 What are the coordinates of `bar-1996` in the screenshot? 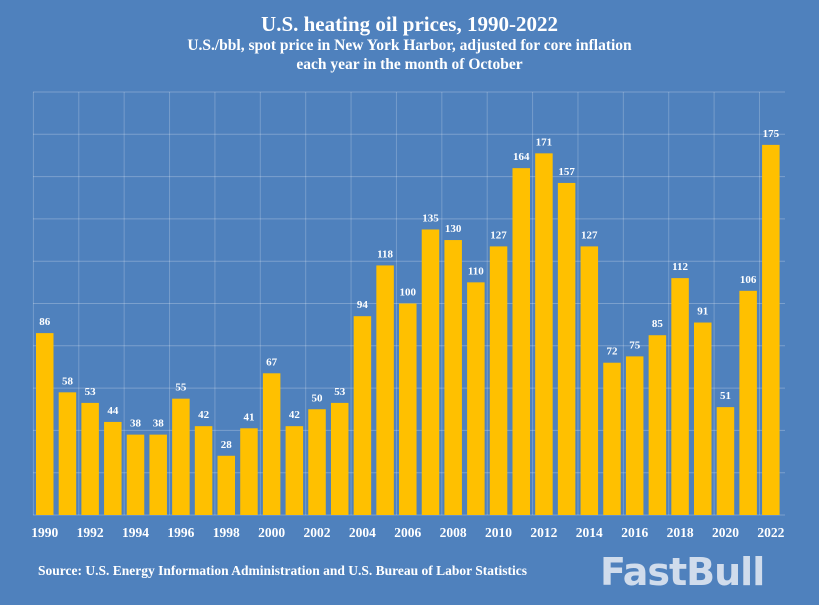 It's located at (181, 456).